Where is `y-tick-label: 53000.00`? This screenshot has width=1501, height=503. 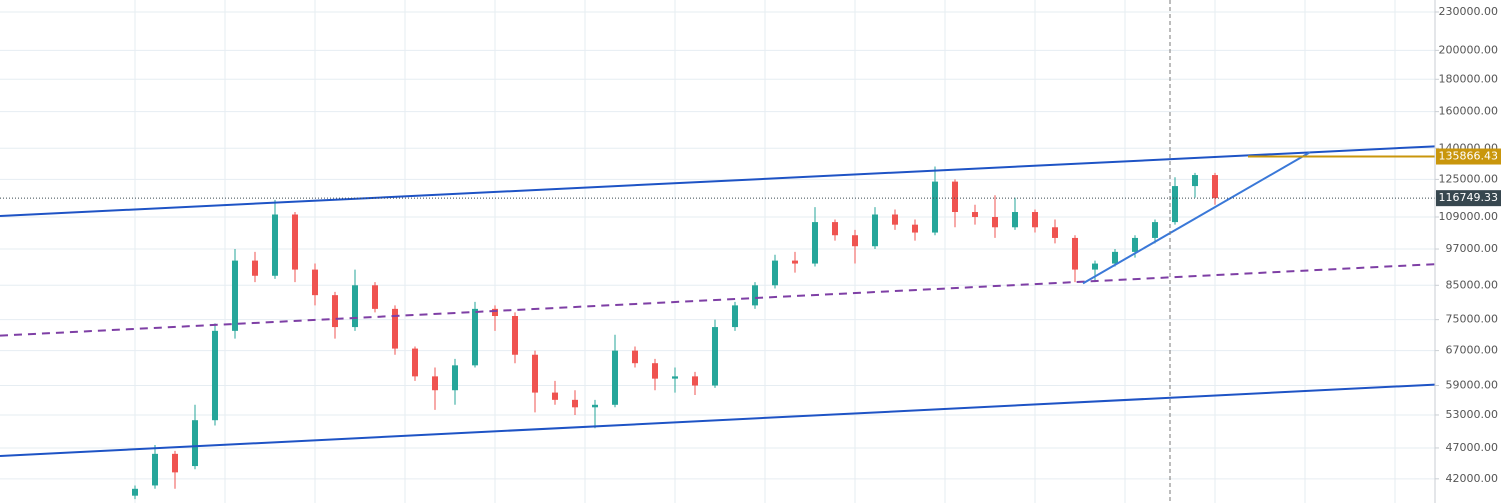 y-tick-label: 53000.00 is located at coordinates (1472, 414).